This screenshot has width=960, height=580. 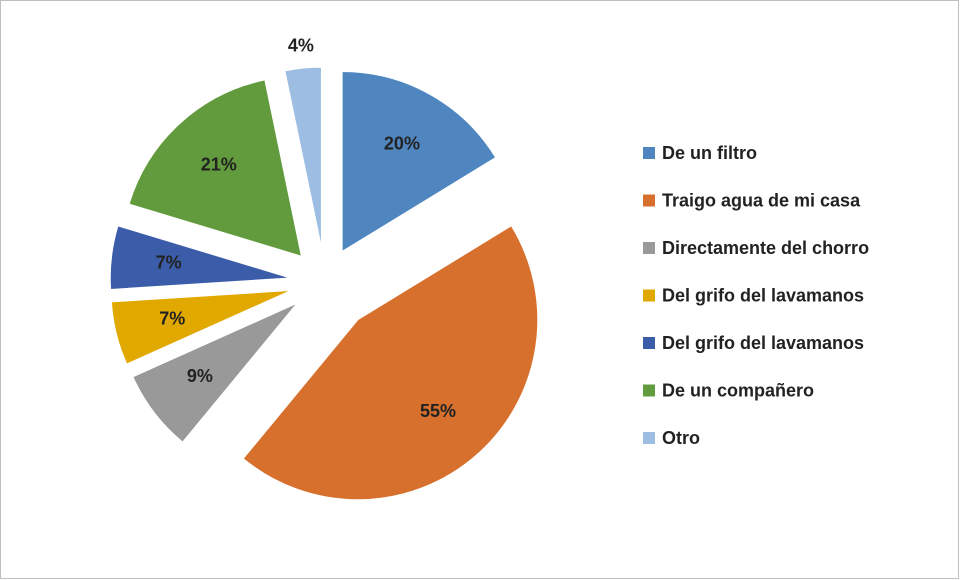 I want to click on legend-label: De un filtro, so click(x=709, y=153).